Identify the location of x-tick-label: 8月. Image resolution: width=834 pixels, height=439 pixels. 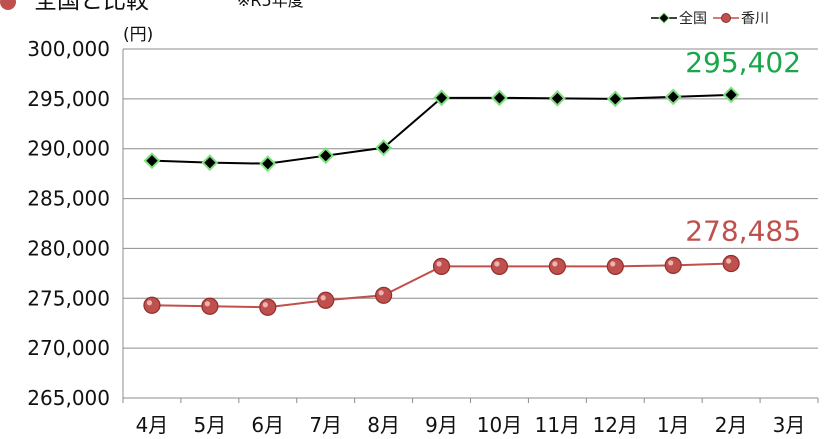
(383, 425).